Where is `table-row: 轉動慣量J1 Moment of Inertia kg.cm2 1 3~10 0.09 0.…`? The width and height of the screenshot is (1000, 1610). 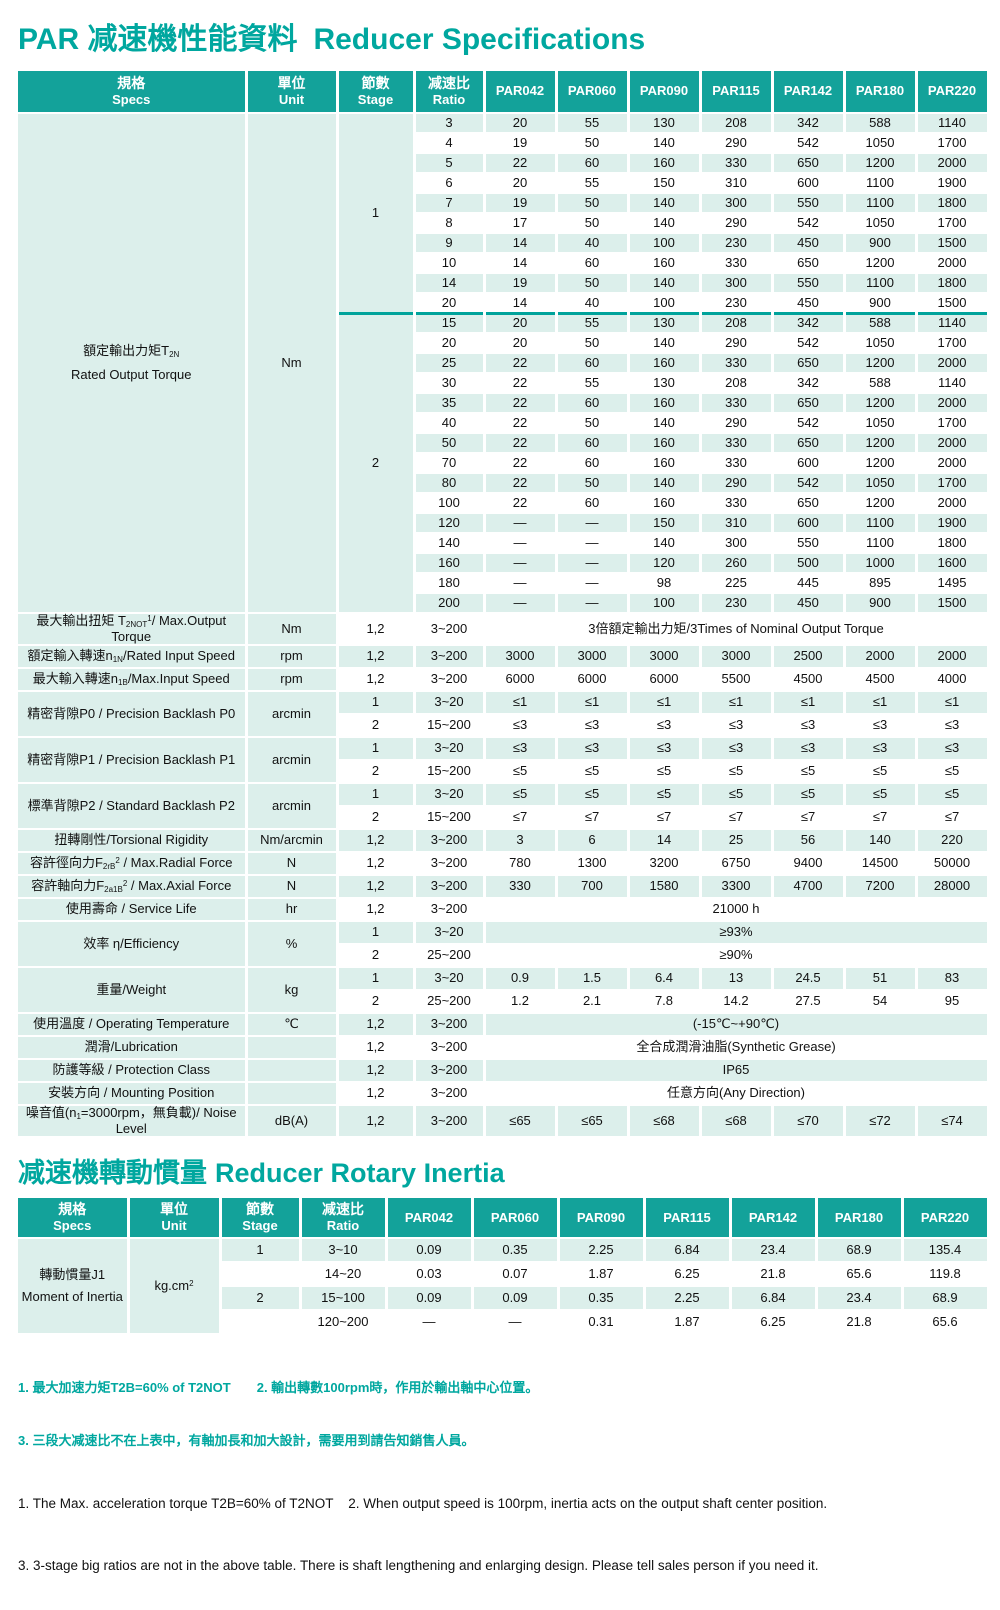 table-row: 轉動慣量J1 Moment of Inertia kg.cm2 1 3~10 0.09 0.… is located at coordinates (504, 1287).